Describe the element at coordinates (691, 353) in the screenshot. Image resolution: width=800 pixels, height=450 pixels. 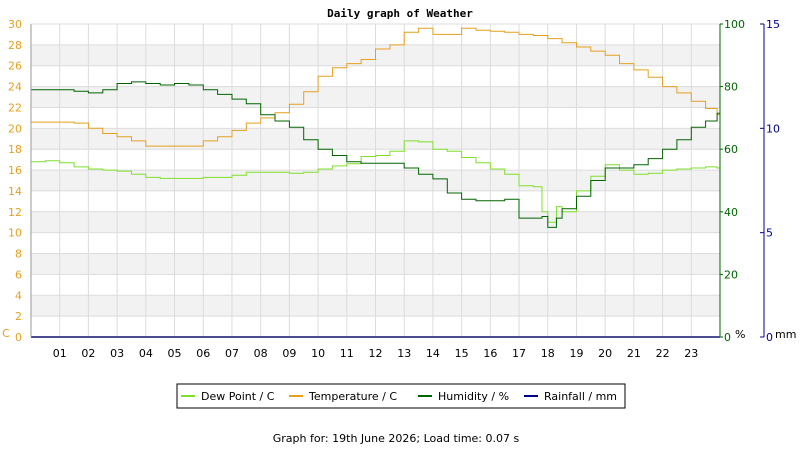
I see `x-tick-label: 23` at that location.